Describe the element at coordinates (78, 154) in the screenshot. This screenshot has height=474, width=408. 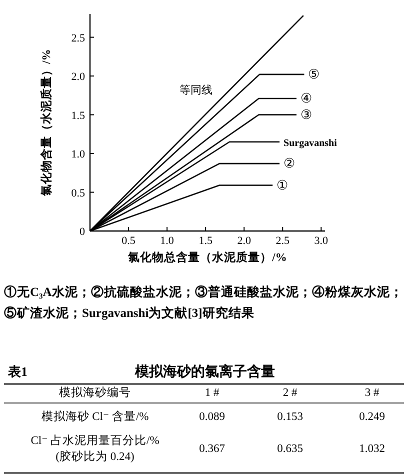
I see `y-tick-label: 1.0` at that location.